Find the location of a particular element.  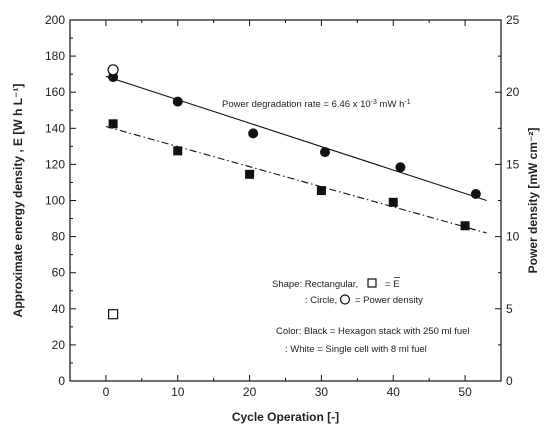

shape-circle-label: : Circle, is located at coordinates (321, 300).